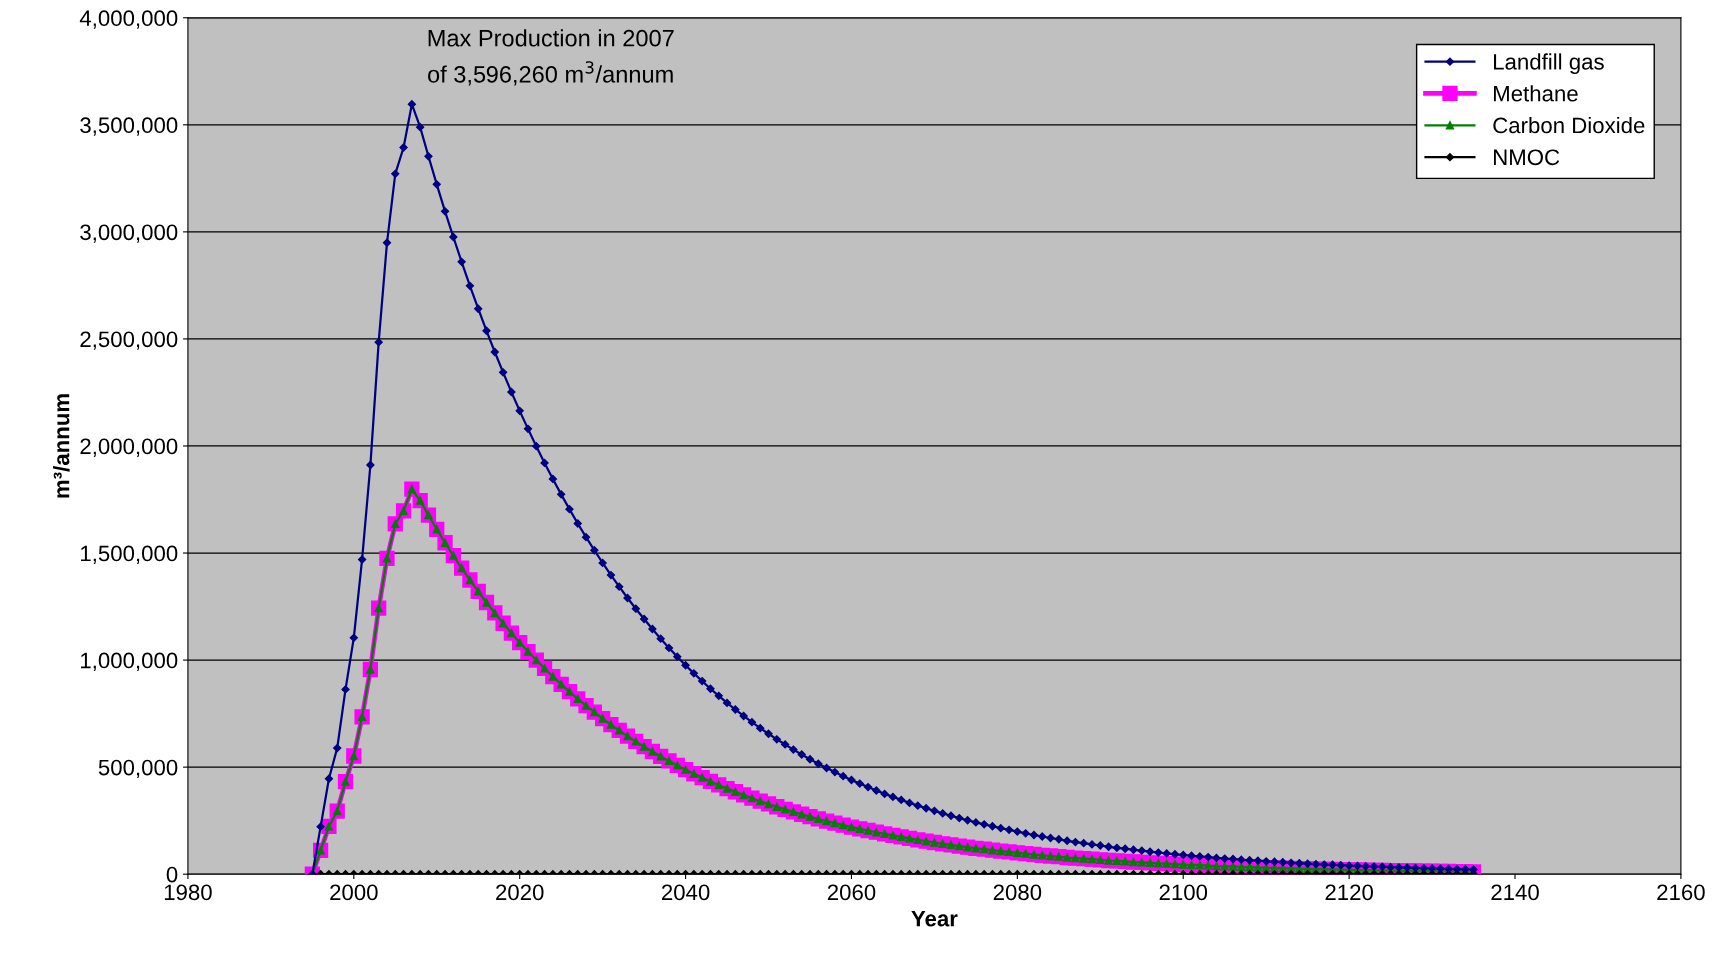 The image size is (1724, 971). Describe the element at coordinates (1349, 892) in the screenshot. I see `x-tick-label: 2120` at that location.